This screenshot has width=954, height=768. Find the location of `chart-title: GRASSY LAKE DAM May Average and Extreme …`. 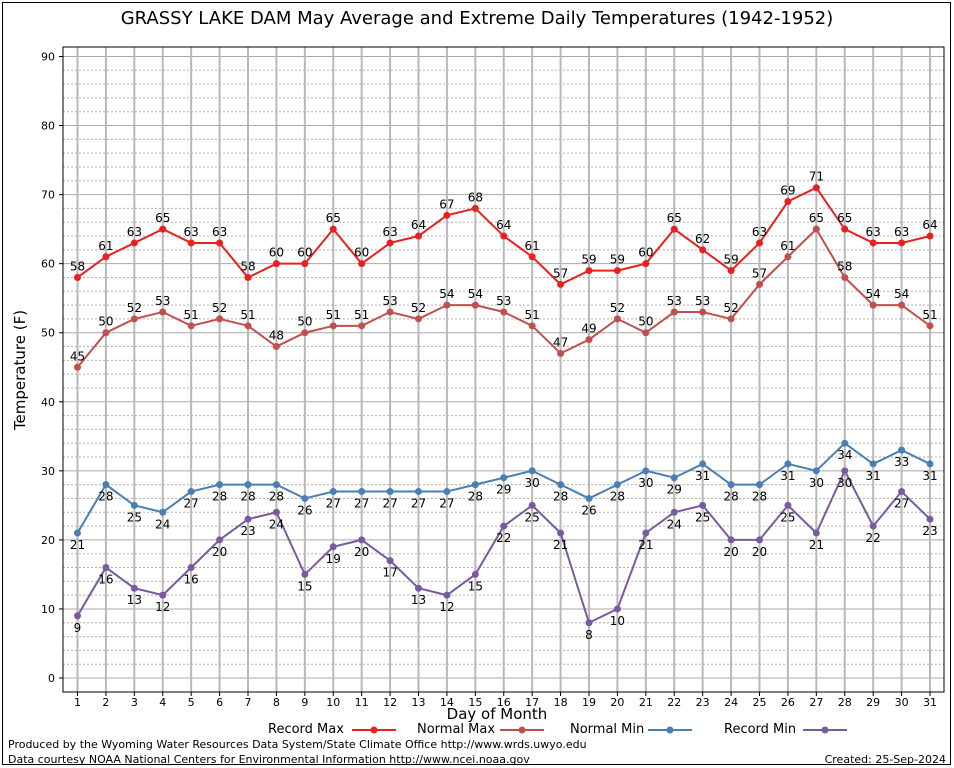

chart-title: GRASSY LAKE DAM May Average and Extreme … is located at coordinates (477, 18).